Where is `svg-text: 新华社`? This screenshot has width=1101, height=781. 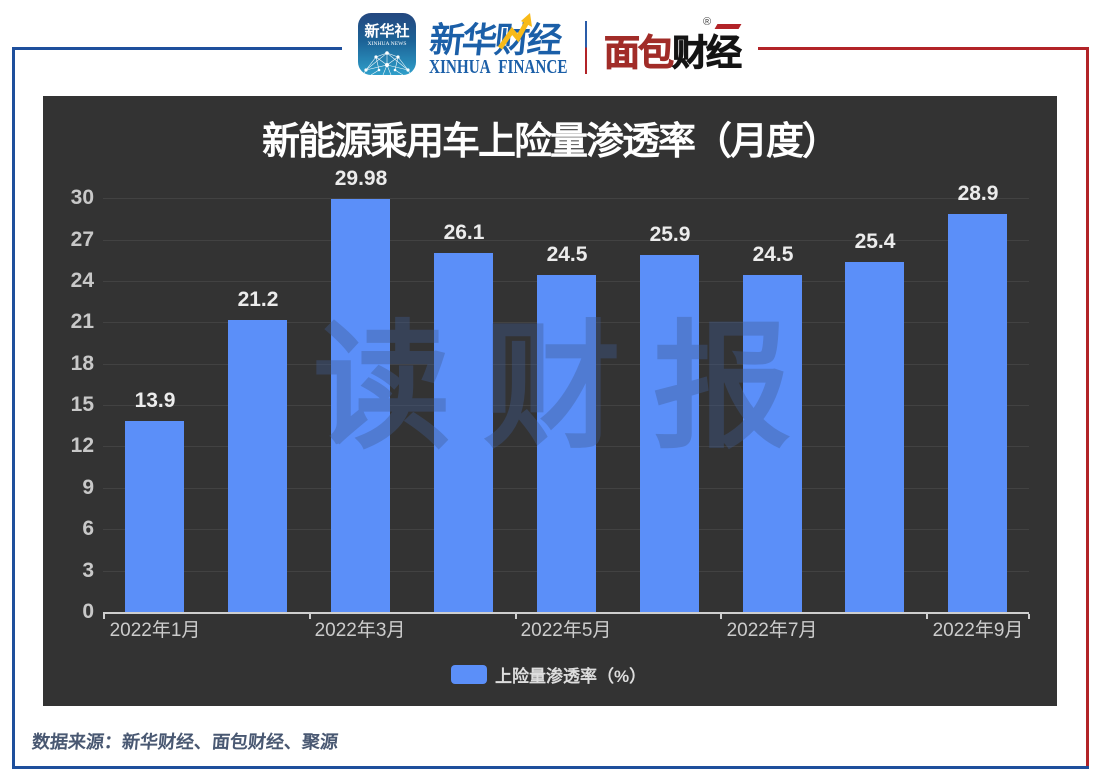 svg-text: 新华社 is located at coordinates (386, 31).